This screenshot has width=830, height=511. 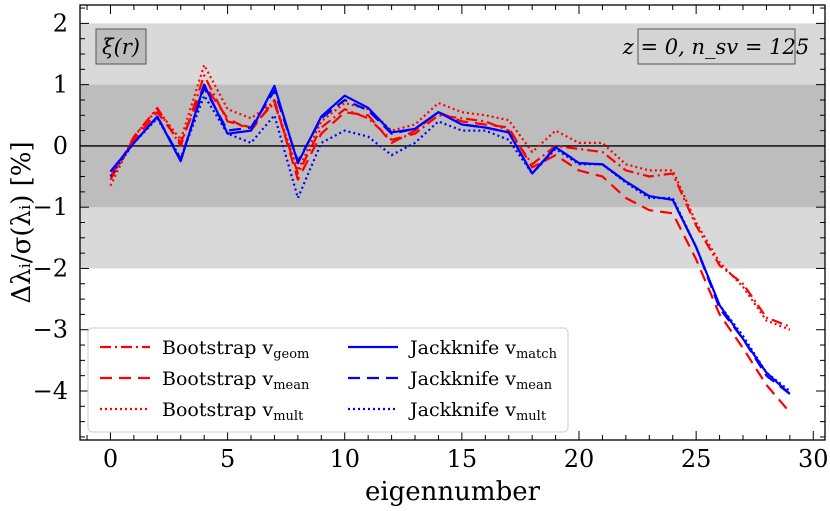 I want to click on annotation-left-box: ξ(r), so click(x=121, y=46).